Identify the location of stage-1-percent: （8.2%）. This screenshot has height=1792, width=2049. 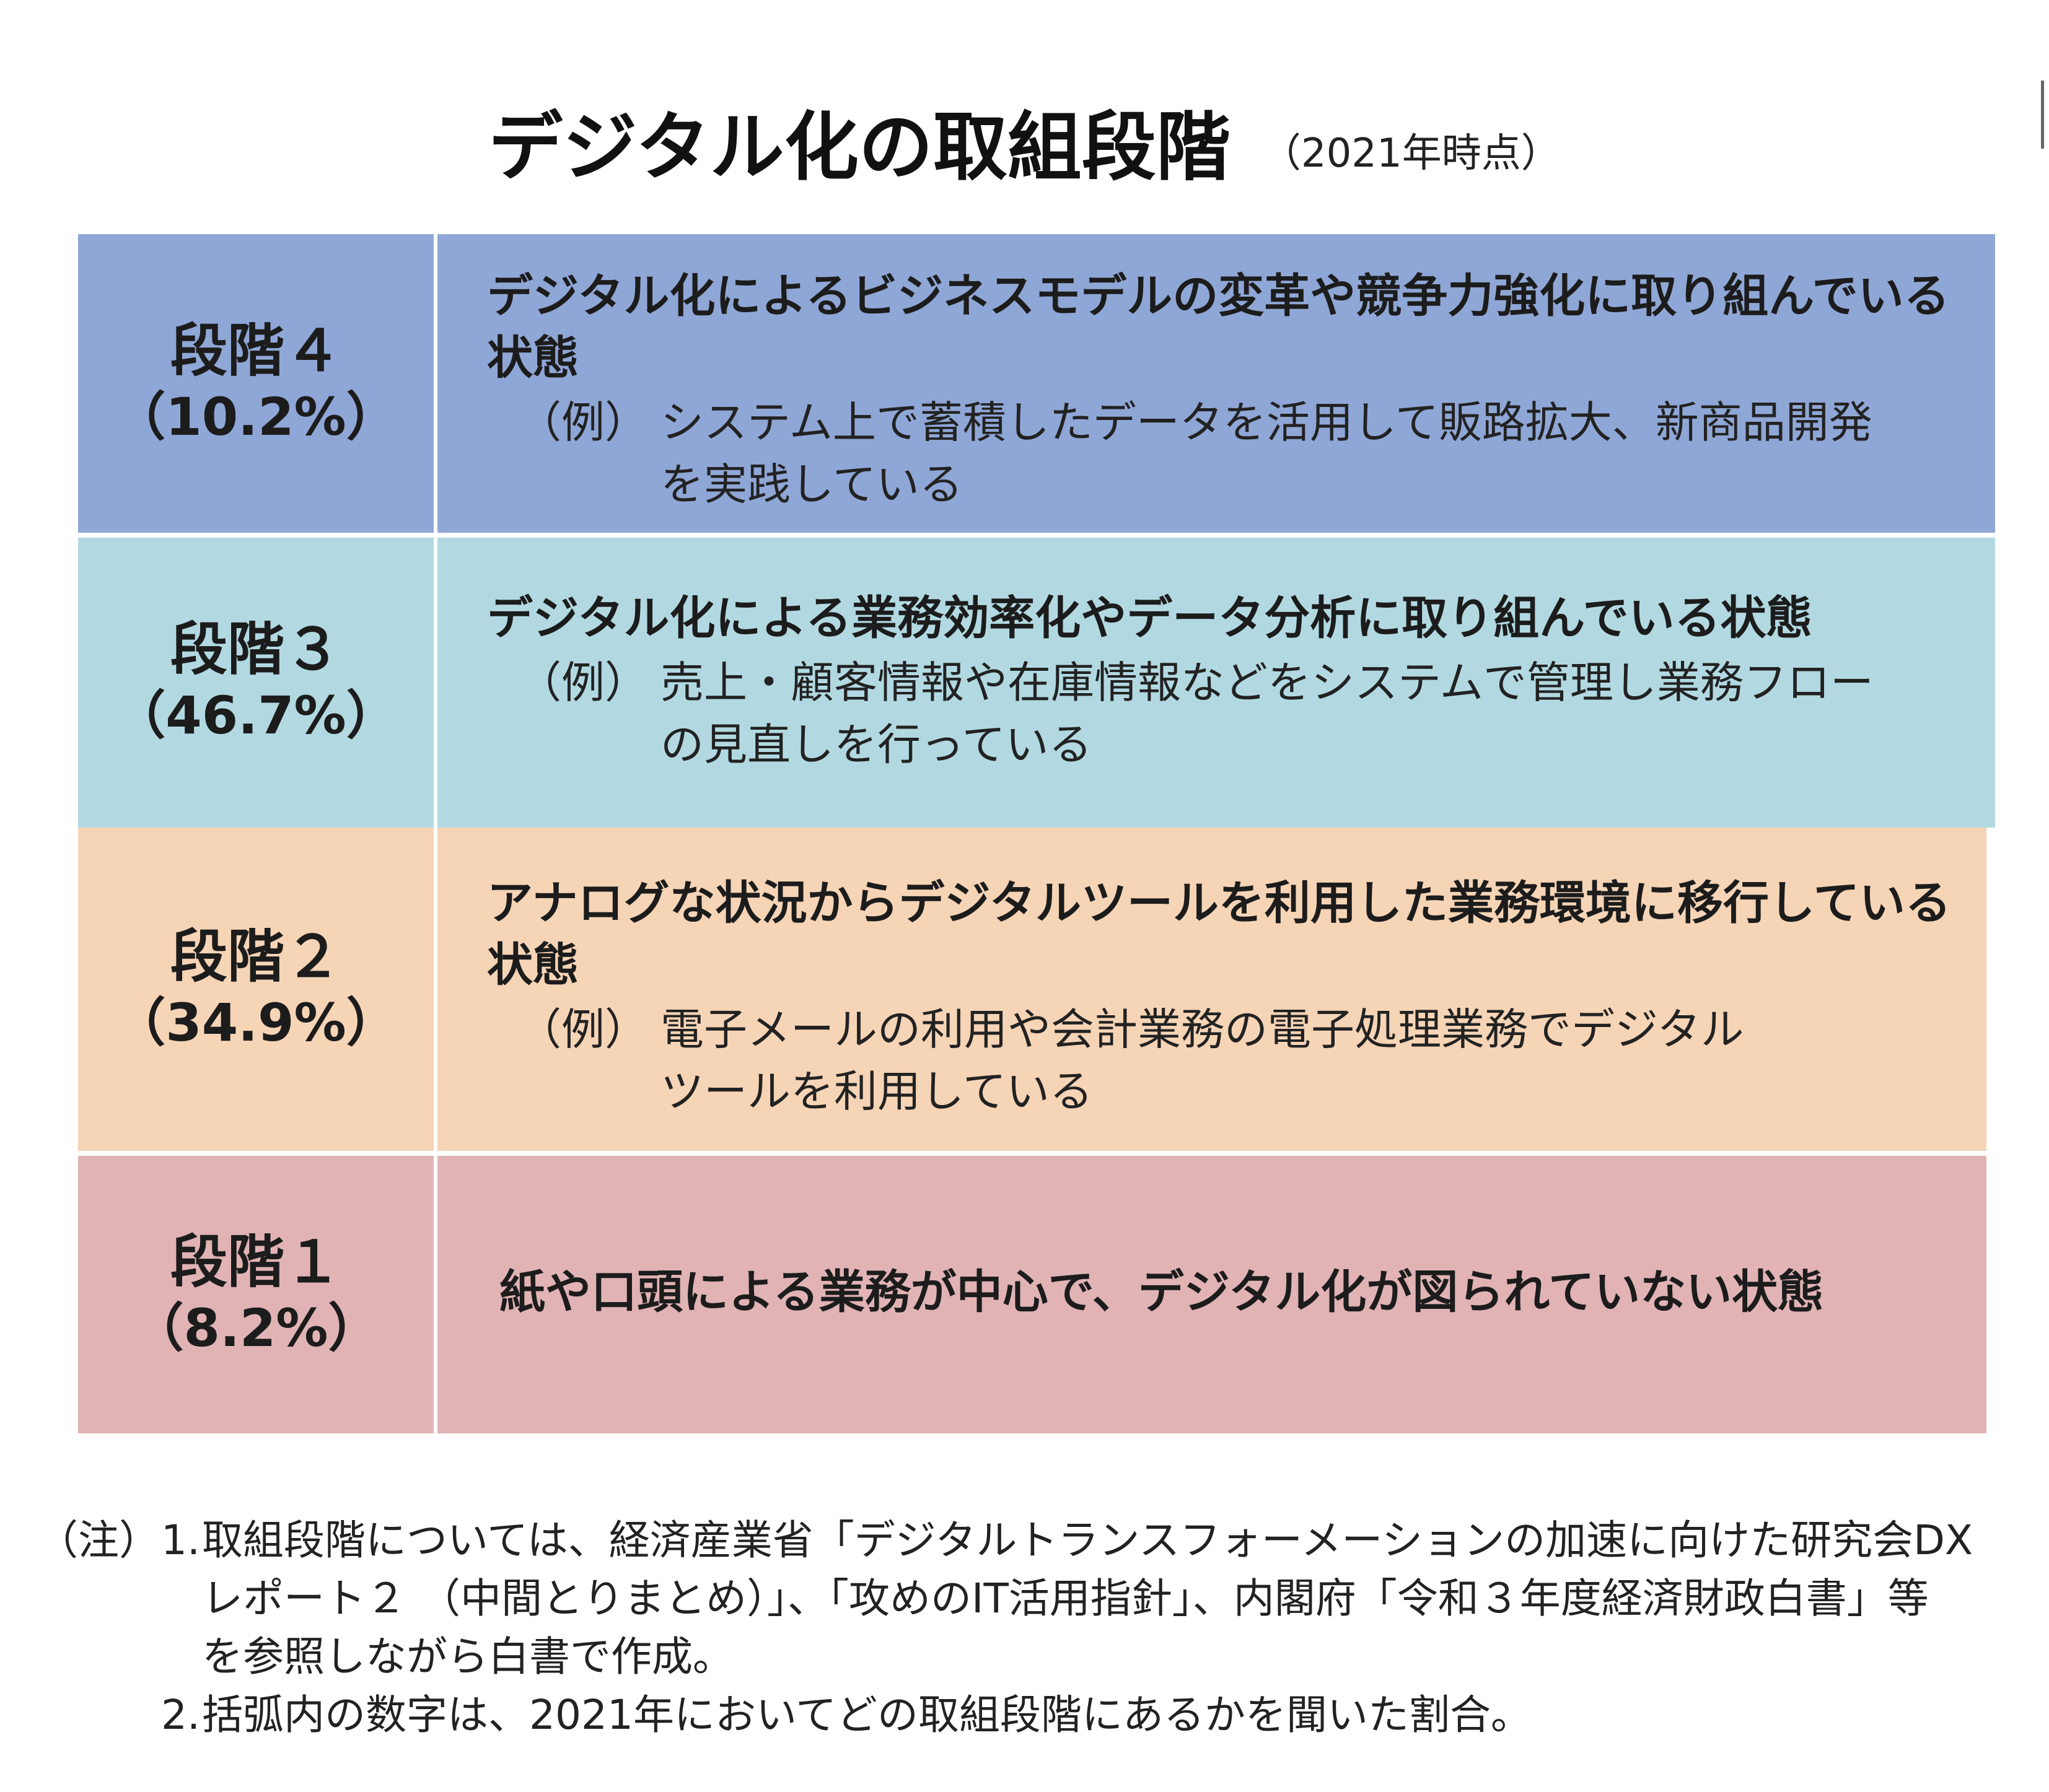
(255, 1328).